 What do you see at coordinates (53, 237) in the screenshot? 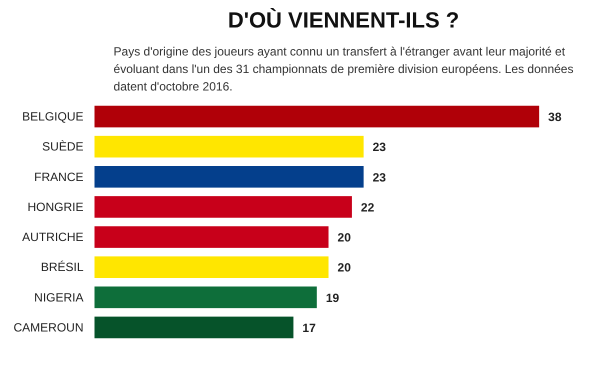
I see `y-tick-label: AUTRICHE` at bounding box center [53, 237].